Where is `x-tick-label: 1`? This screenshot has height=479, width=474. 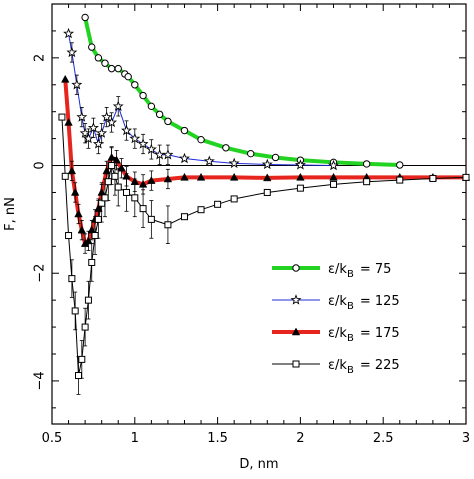
x-tick-label: 1 is located at coordinates (135, 438).